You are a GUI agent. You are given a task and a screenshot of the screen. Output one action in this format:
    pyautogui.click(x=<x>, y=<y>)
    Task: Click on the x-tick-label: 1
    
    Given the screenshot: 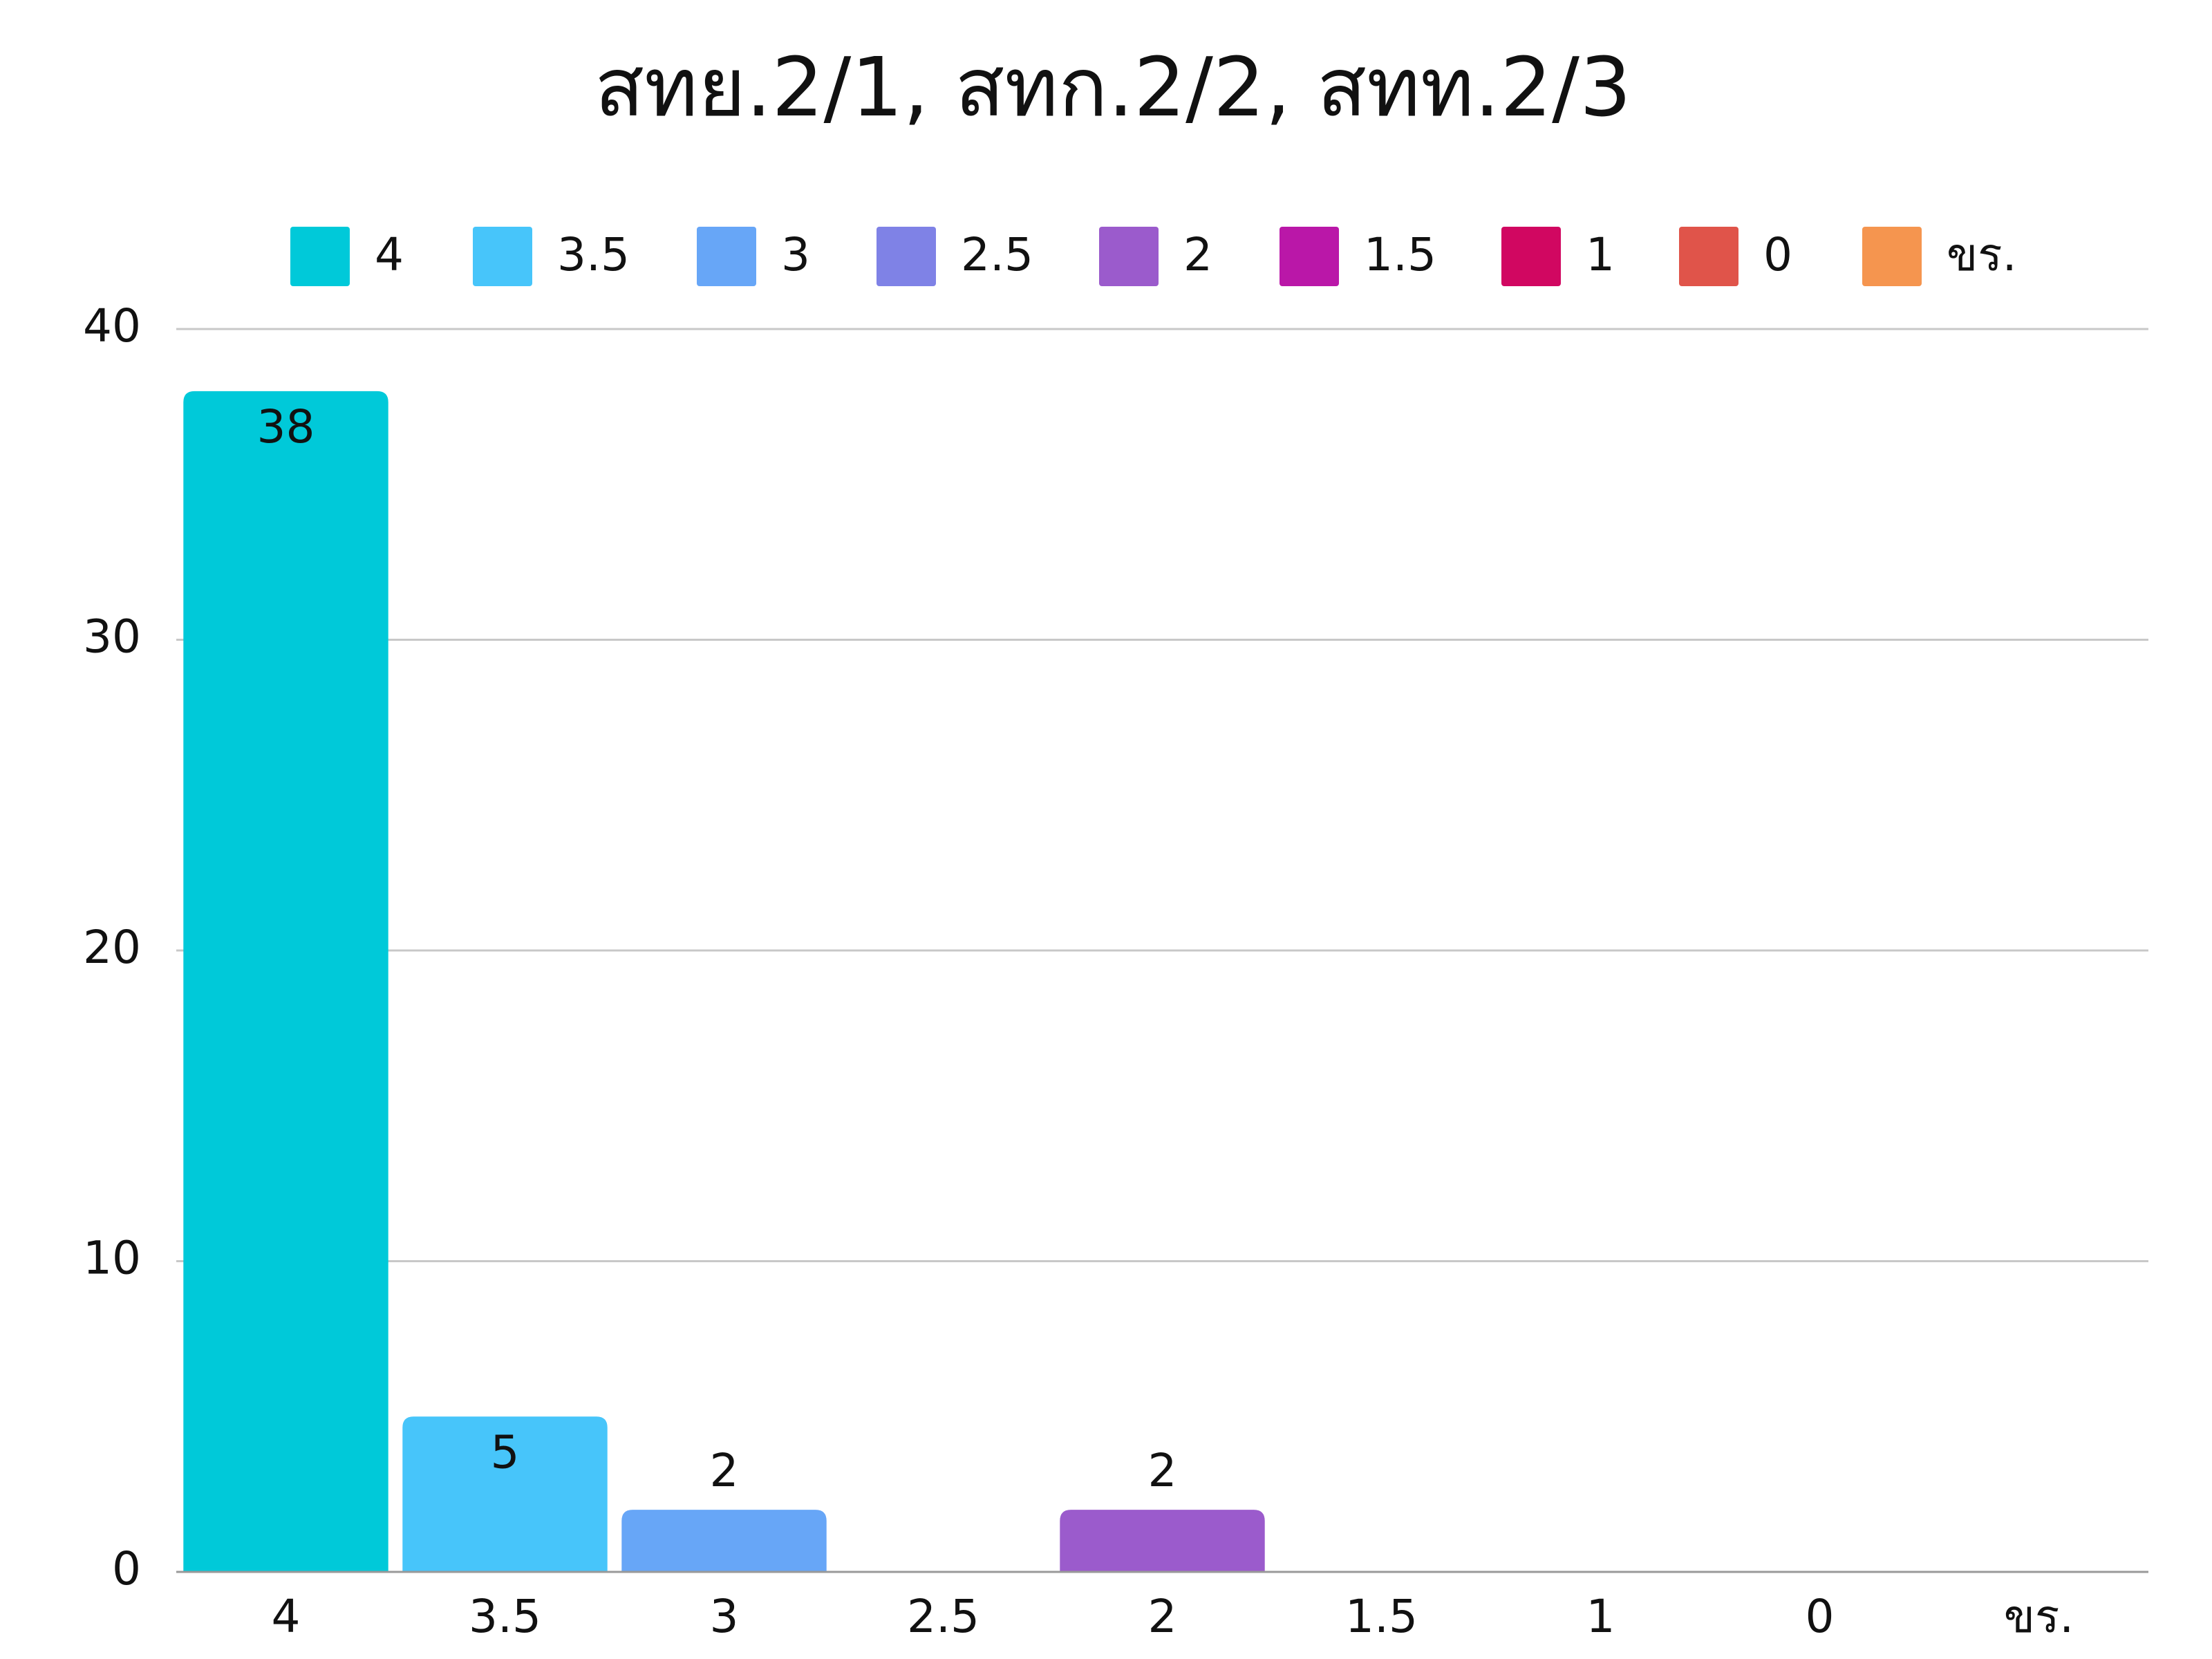 What is the action you would take?
    pyautogui.click(x=1600, y=1616)
    